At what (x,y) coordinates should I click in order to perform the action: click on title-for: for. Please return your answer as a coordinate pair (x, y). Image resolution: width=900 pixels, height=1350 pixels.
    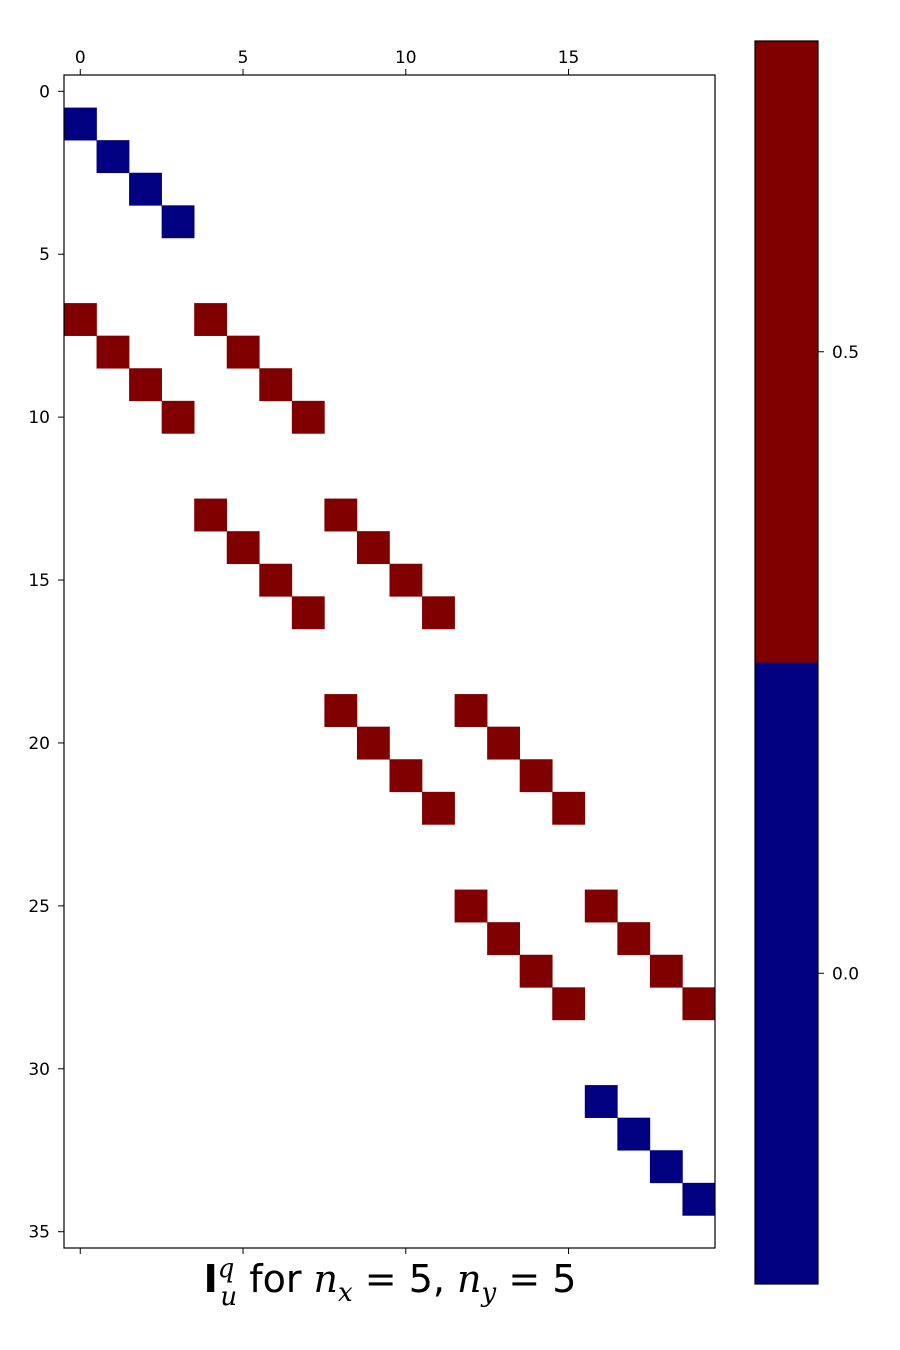
    Looking at the image, I should click on (275, 1279).